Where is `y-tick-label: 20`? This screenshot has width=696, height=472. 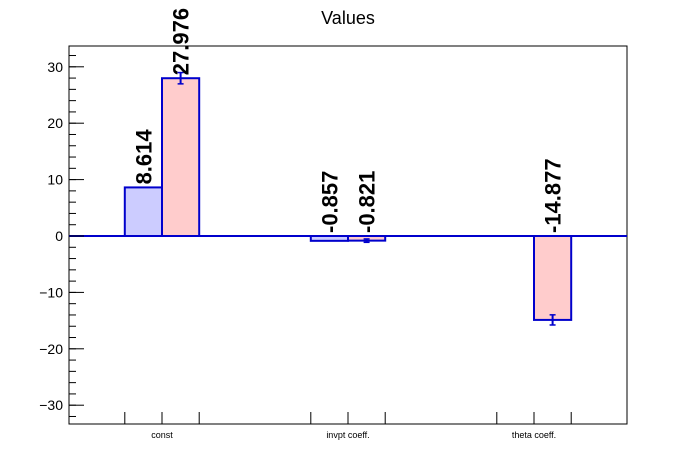 y-tick-label: 20 is located at coordinates (55, 123).